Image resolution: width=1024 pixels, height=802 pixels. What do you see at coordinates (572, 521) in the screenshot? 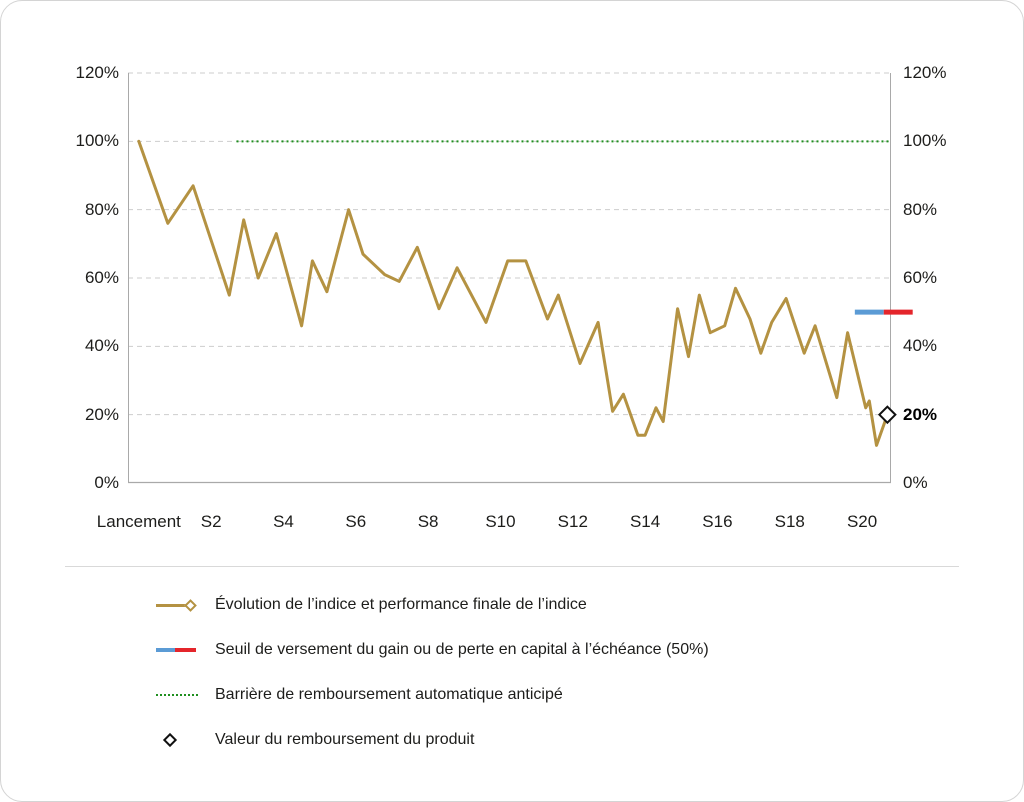
I see `x-tick-label: S12` at bounding box center [572, 521].